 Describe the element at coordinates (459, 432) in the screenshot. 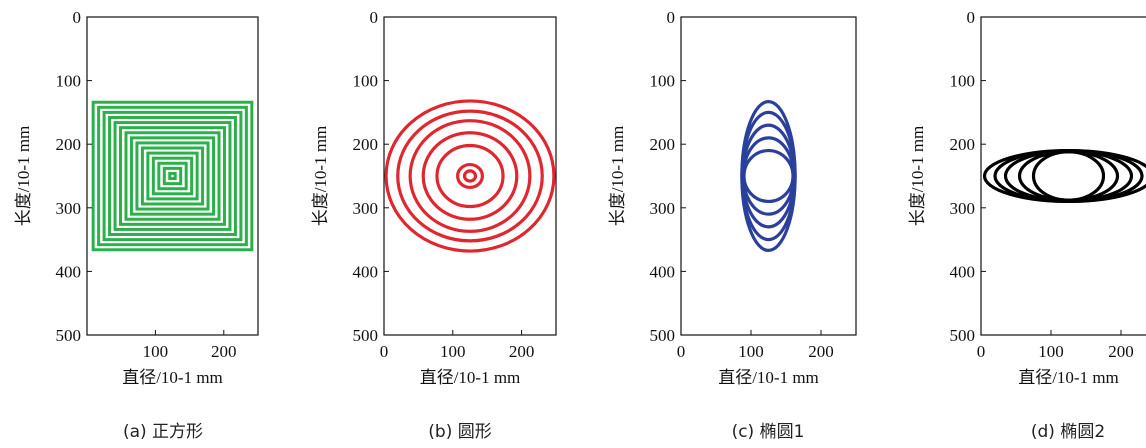

I see `panel-caption: (b) 圆形` at that location.